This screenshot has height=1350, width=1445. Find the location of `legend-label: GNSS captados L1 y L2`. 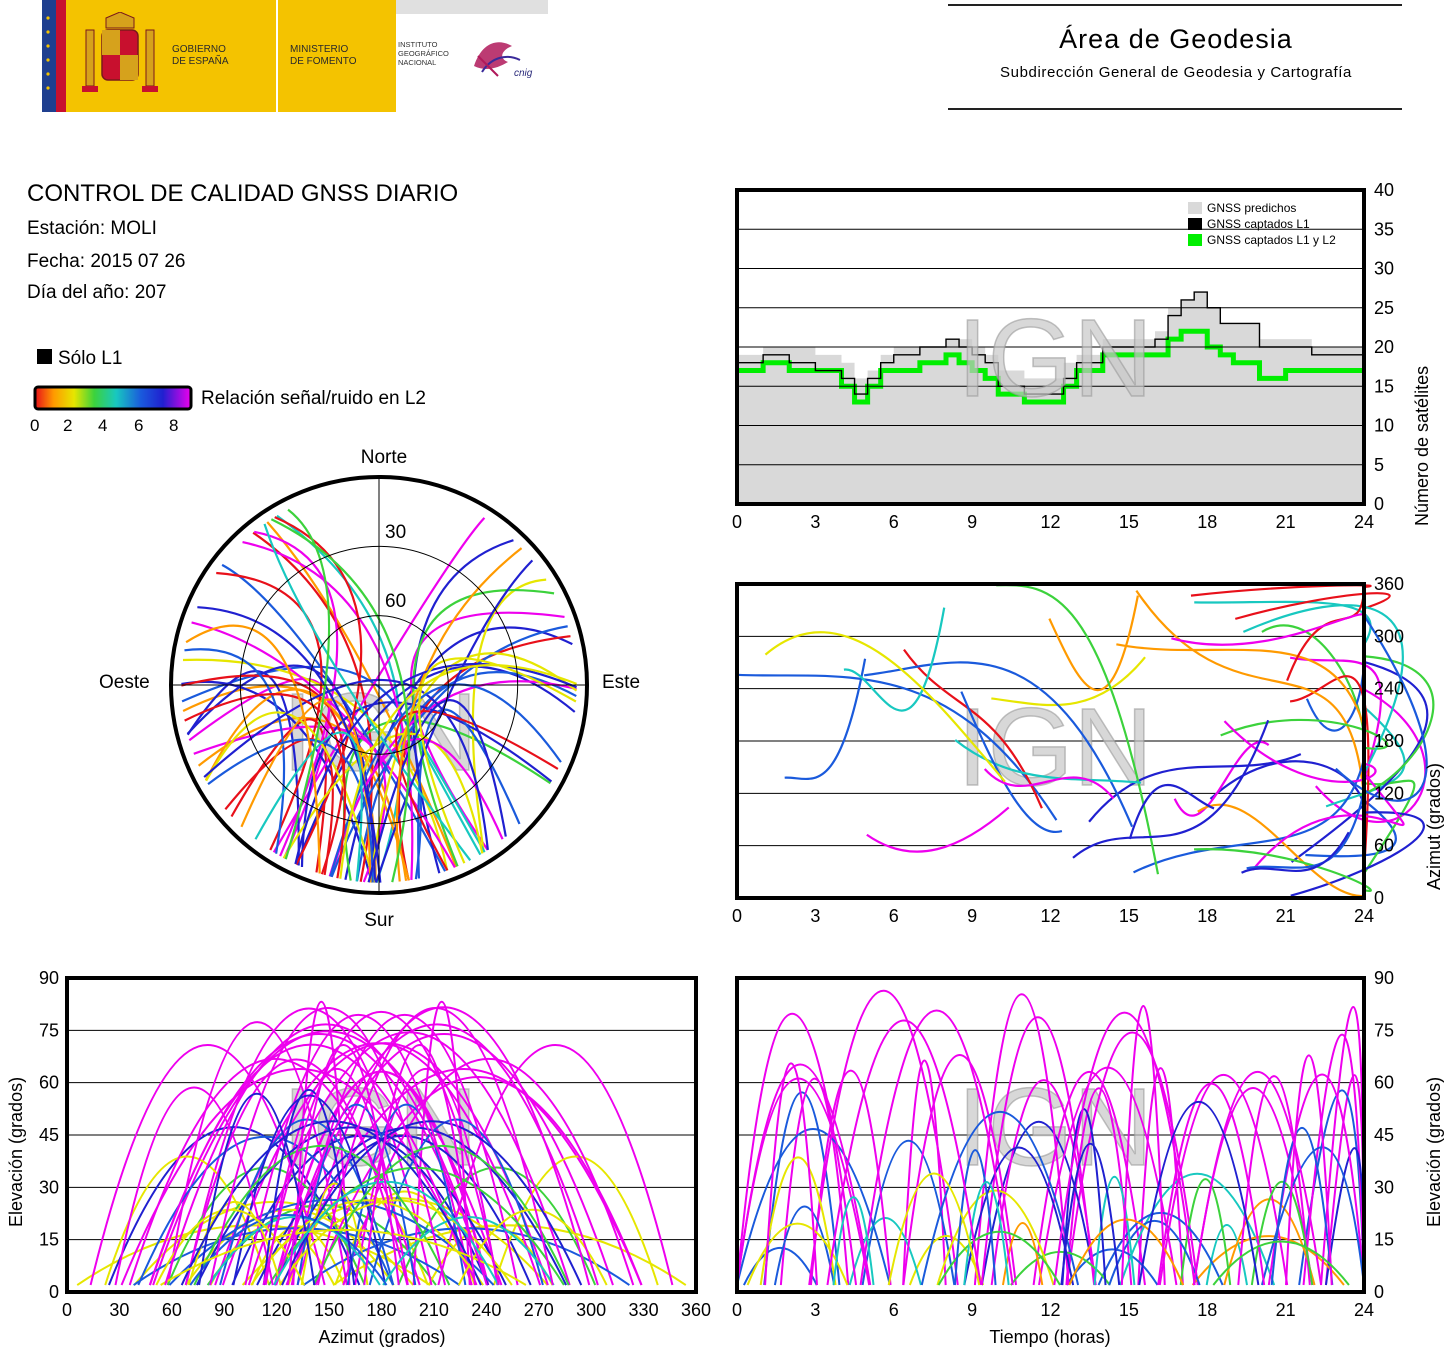

legend-label: GNSS captados L1 y L2 is located at coordinates (1271, 240).